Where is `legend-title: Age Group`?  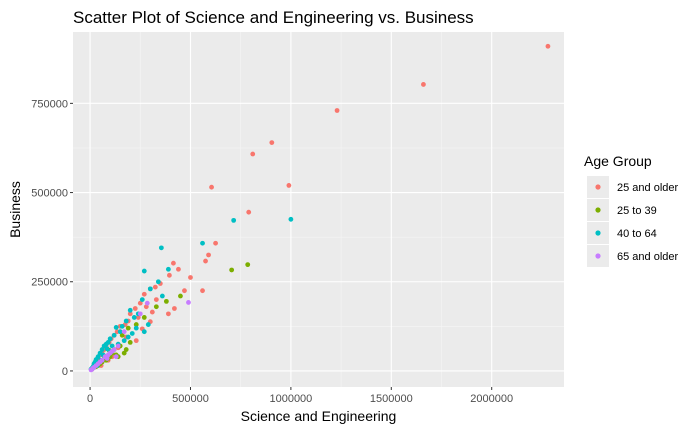
legend-title: Age Group is located at coordinates (618, 161).